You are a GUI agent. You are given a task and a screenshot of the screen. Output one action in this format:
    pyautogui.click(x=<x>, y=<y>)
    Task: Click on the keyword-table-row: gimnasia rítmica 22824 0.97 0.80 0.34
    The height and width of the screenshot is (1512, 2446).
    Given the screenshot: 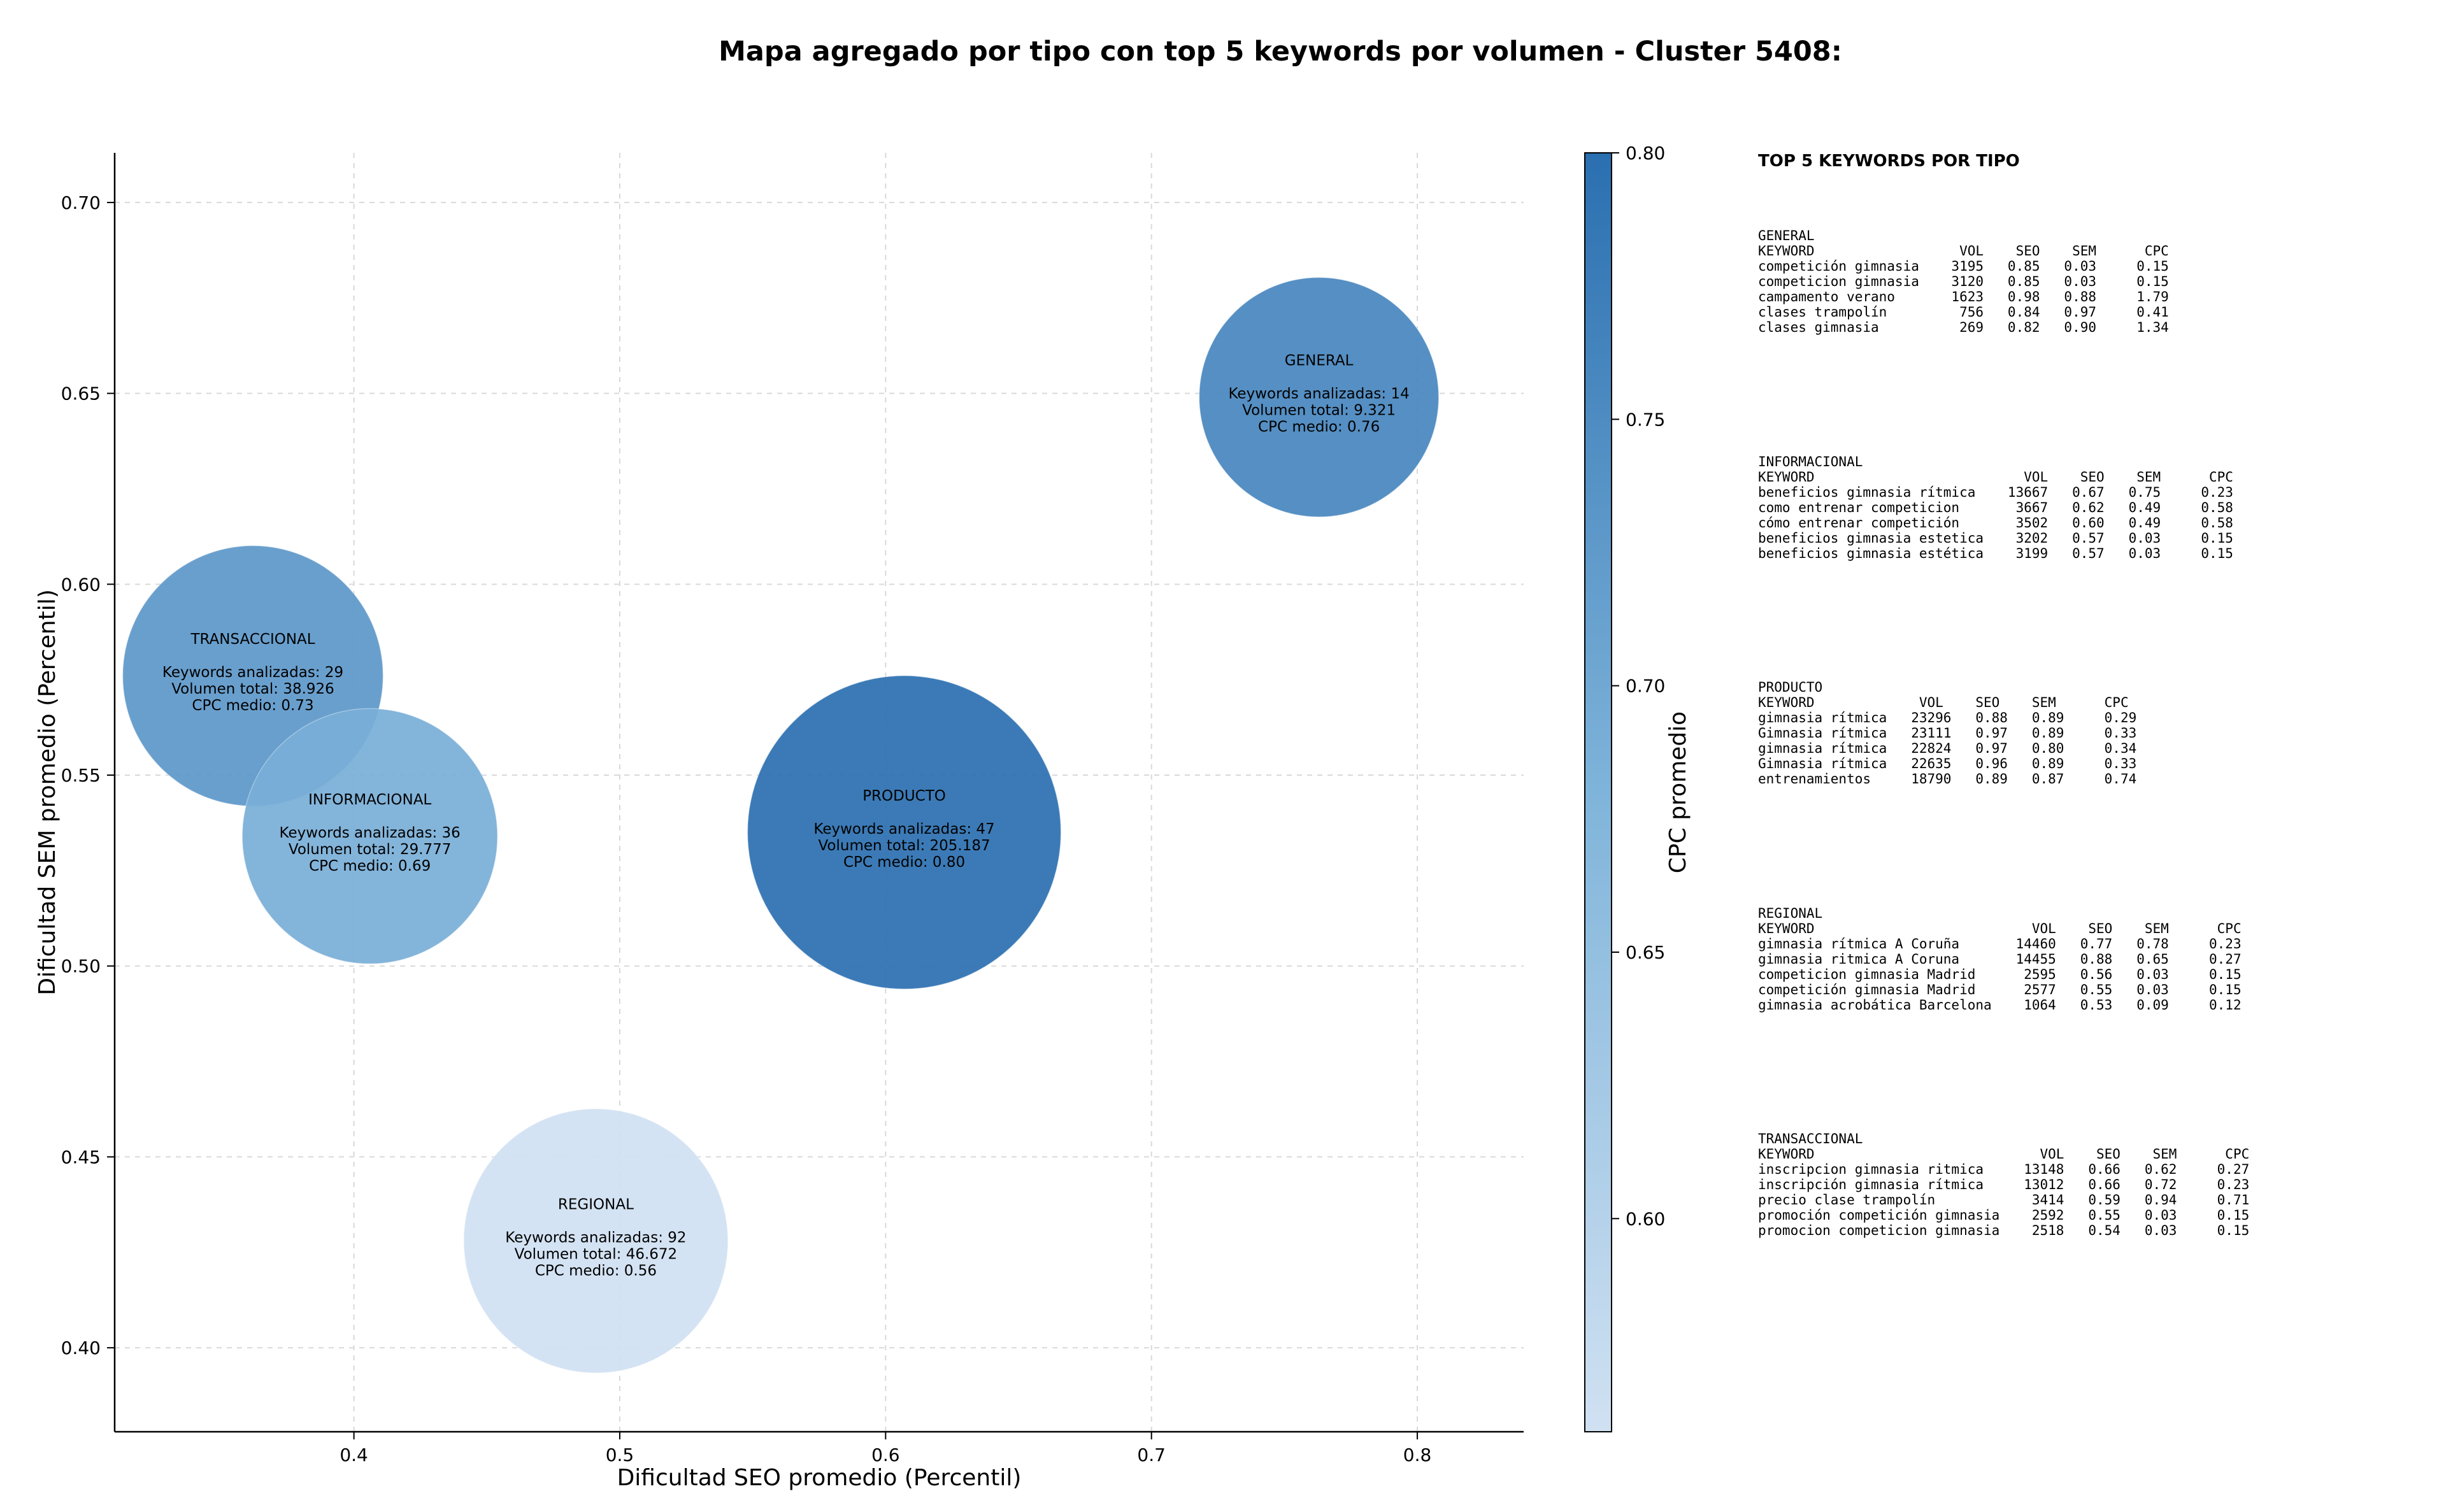 What is the action you would take?
    pyautogui.click(x=1948, y=748)
    